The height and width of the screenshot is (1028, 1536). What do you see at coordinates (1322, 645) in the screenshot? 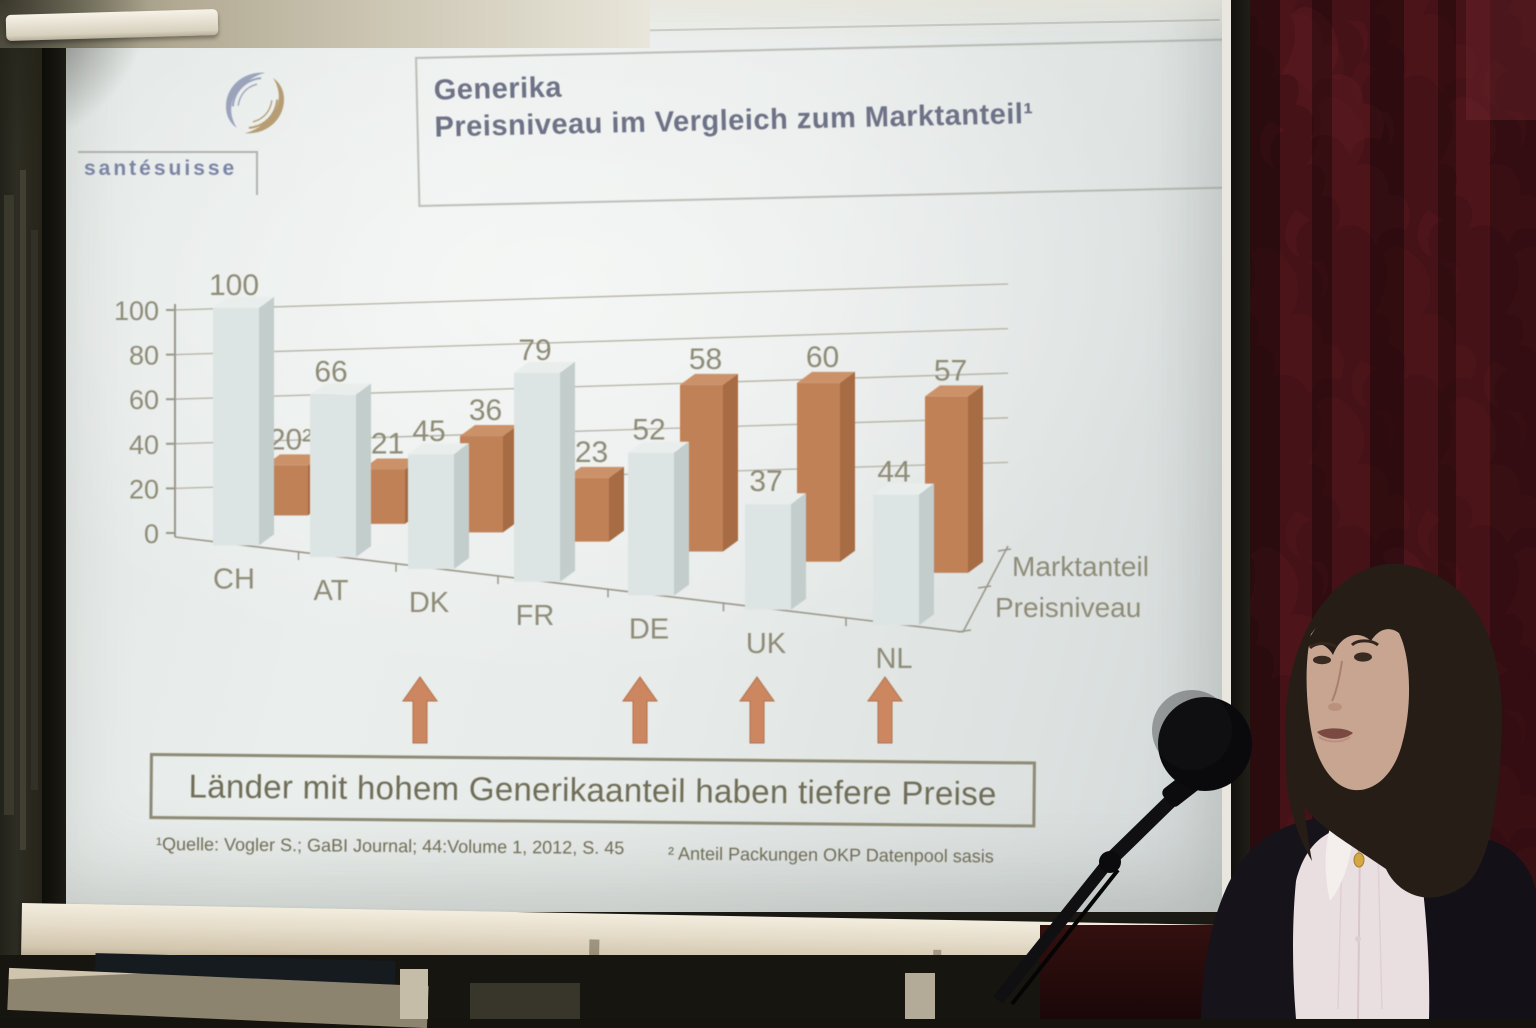
I see `eyebrow-left` at bounding box center [1322, 645].